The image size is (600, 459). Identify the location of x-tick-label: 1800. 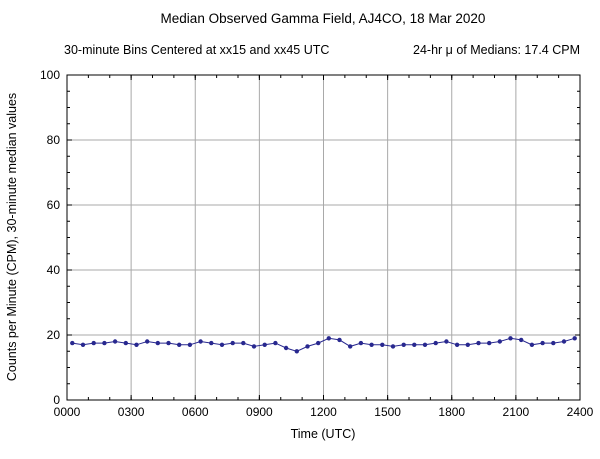
(451, 412).